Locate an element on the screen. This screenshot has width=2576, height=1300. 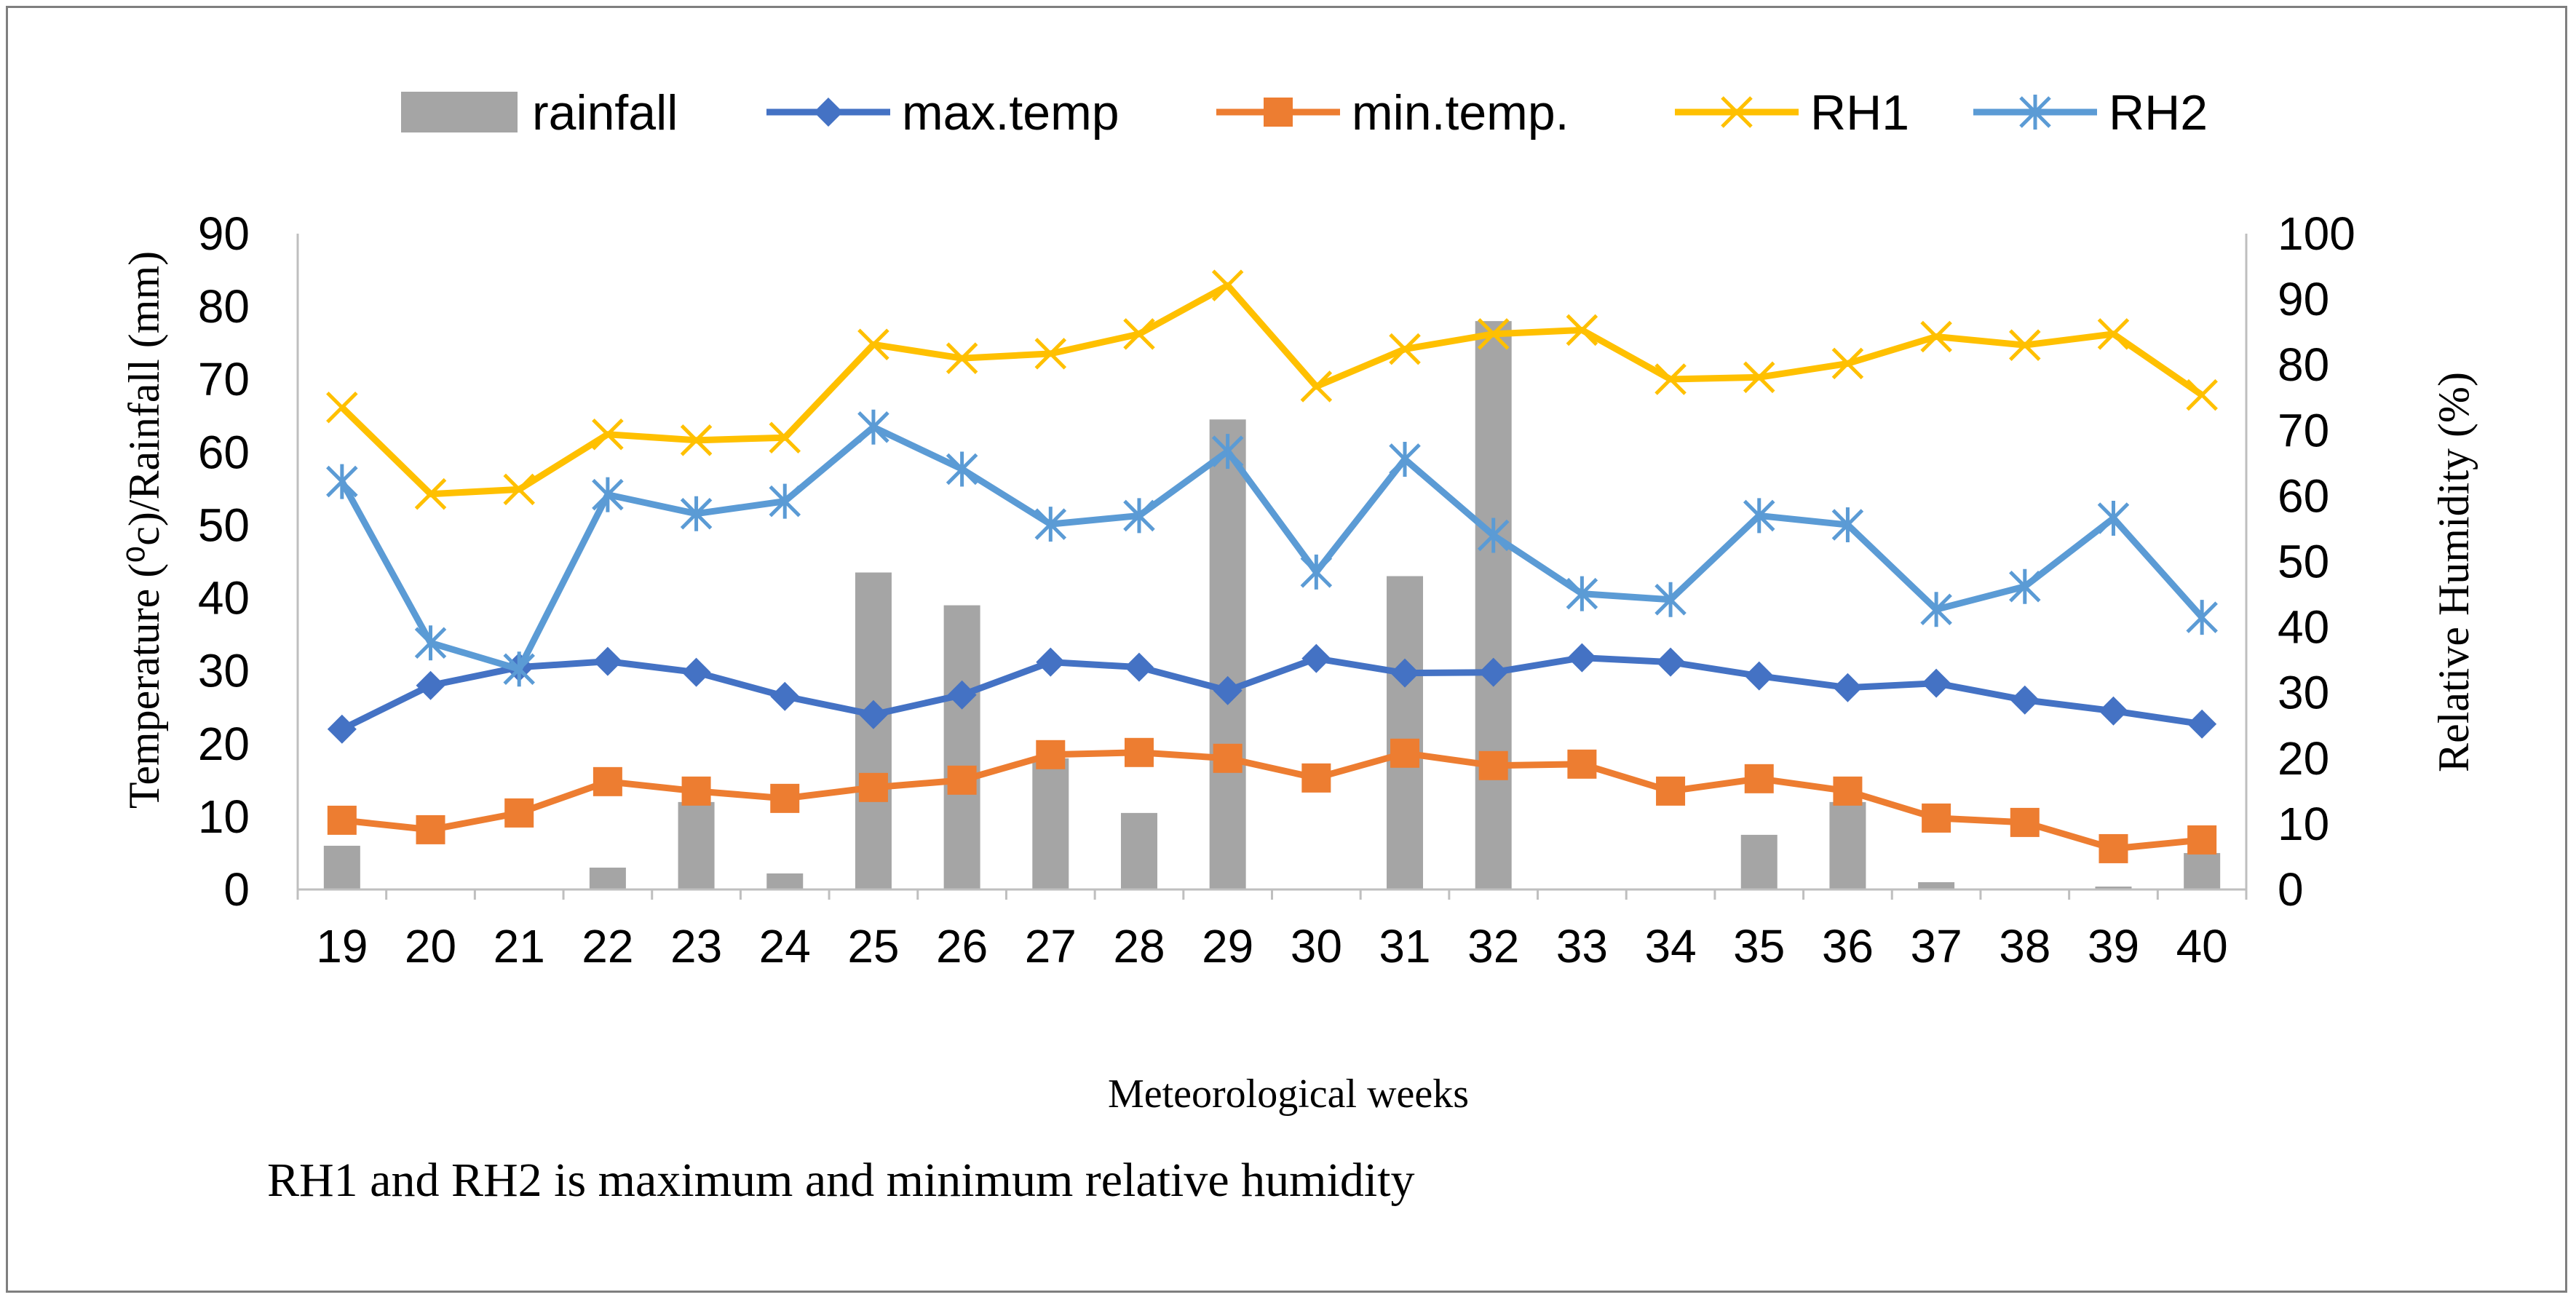
min-temp-line is located at coordinates (1272, 801).